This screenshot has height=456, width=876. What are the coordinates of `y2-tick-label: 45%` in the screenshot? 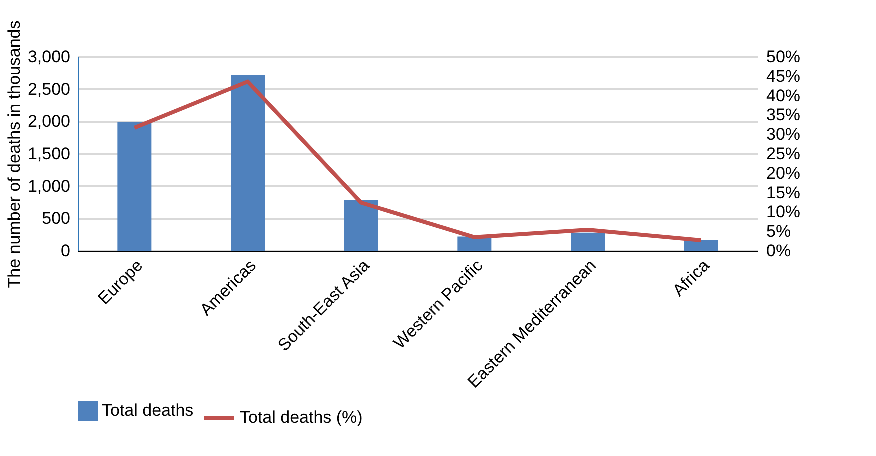 It's located at (783, 76).